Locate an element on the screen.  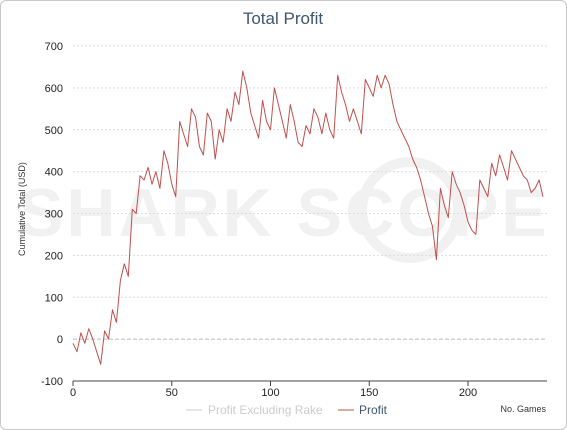
watermark-scope-icon is located at coordinates (410, 210).